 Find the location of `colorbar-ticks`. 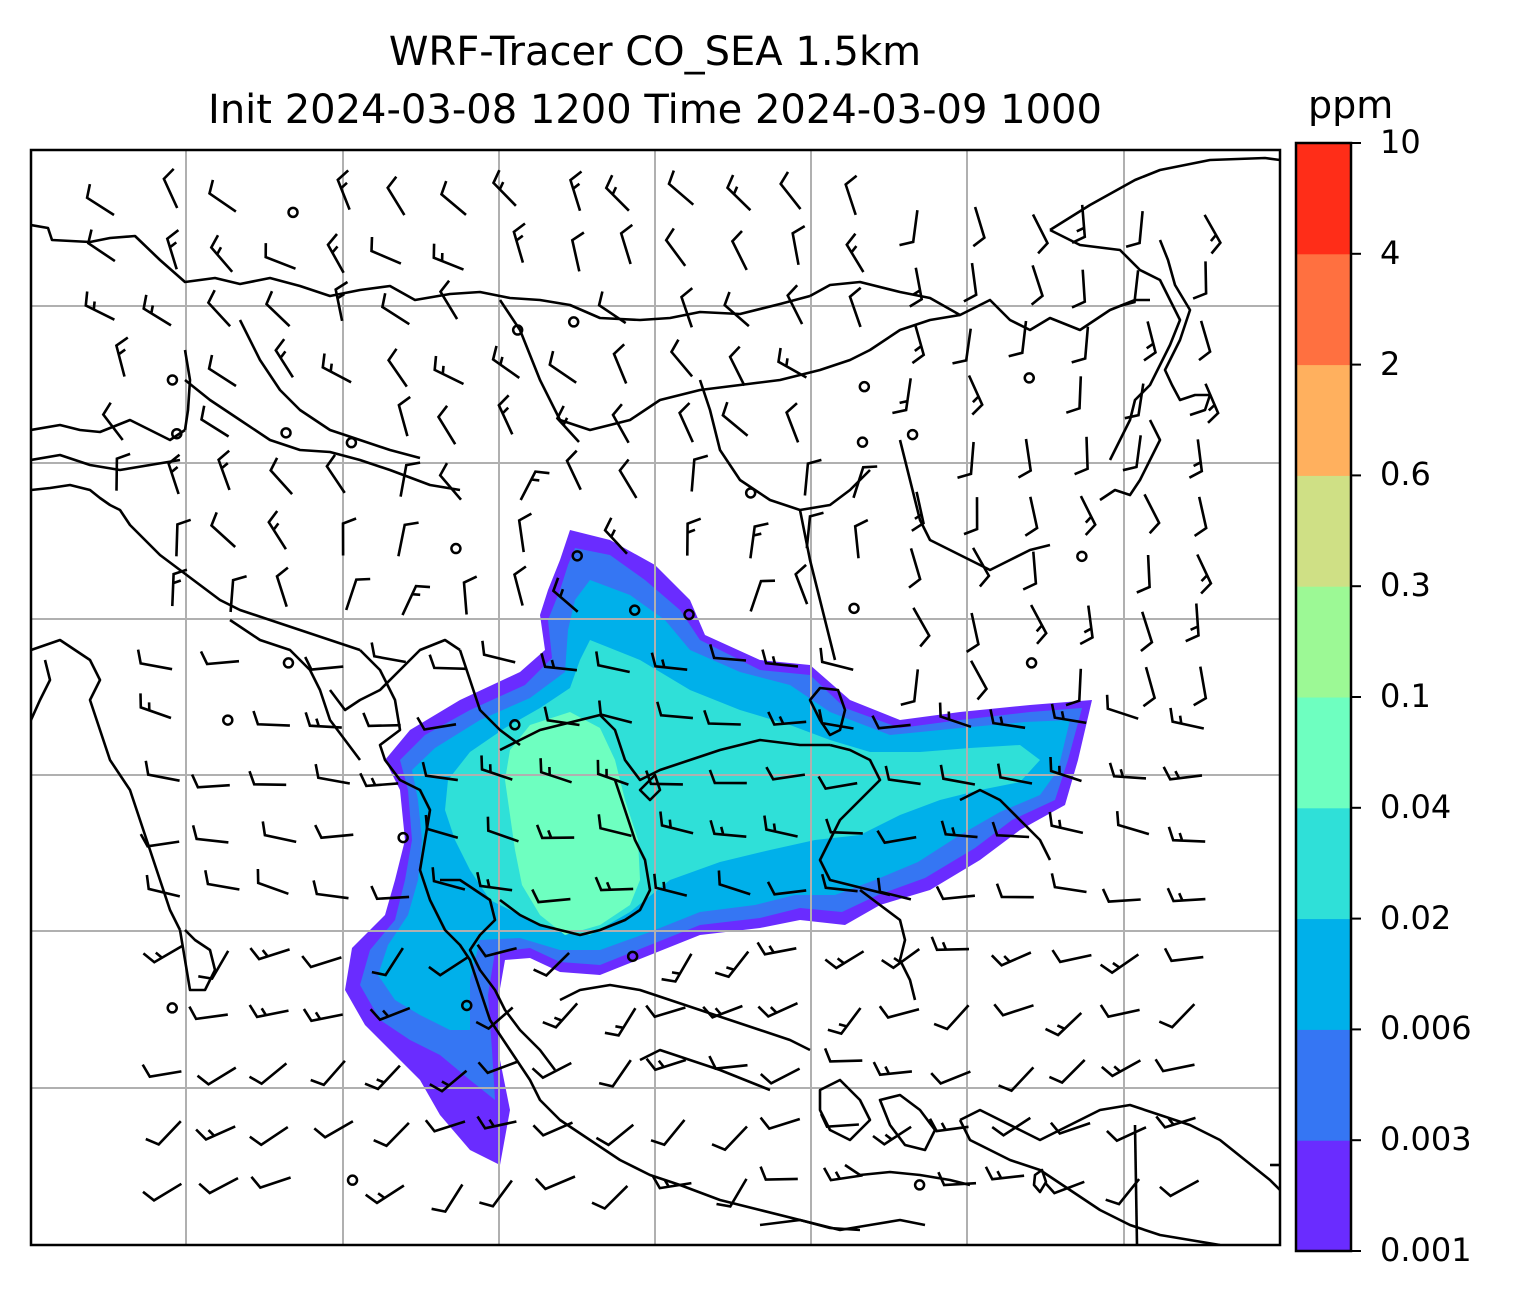

colorbar-ticks is located at coordinates (1356, 697).